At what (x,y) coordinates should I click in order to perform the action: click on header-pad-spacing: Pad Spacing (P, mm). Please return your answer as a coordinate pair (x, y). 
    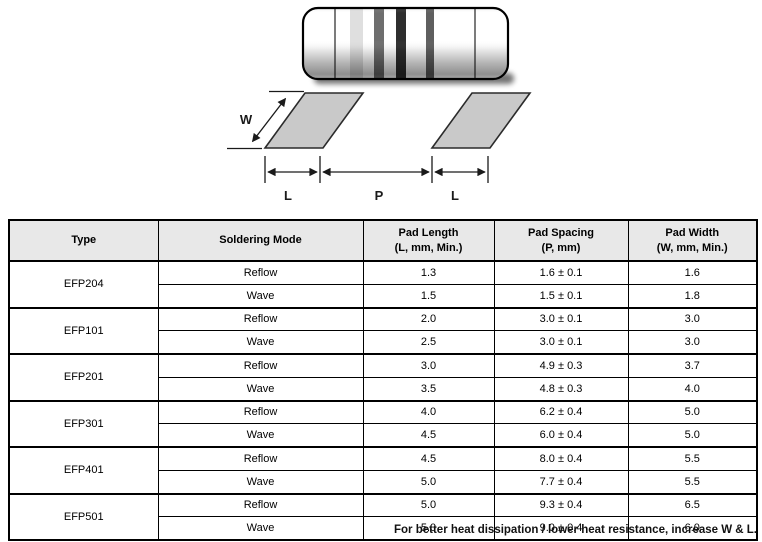
    Looking at the image, I should click on (561, 240).